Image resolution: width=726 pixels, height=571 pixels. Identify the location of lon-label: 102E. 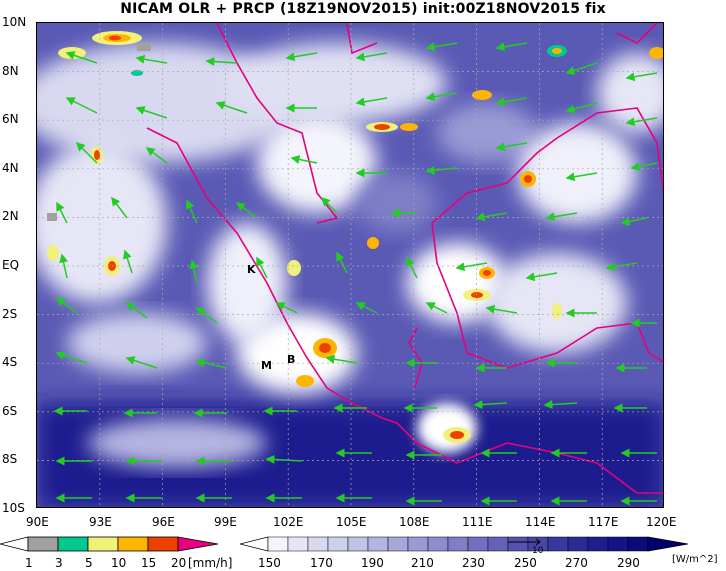
(288, 522).